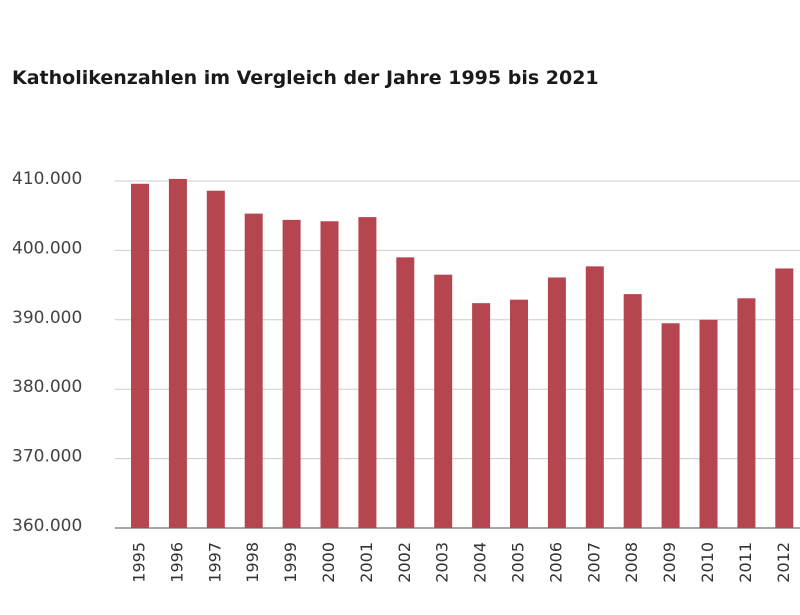  What do you see at coordinates (47, 387) in the screenshot?
I see `y-tick-label: 380.000` at bounding box center [47, 387].